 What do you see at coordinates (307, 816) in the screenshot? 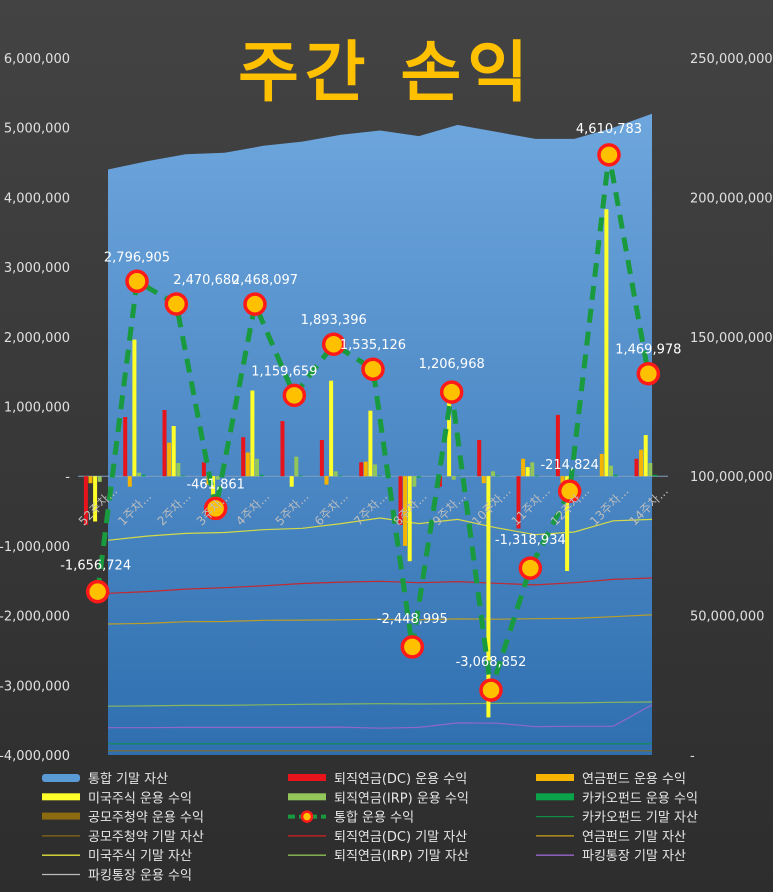
I see `legend-marker` at bounding box center [307, 816].